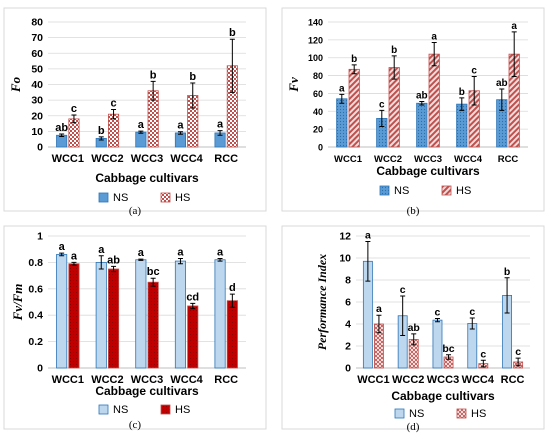  I want to click on y-tick-label: 12, so click(345, 237).